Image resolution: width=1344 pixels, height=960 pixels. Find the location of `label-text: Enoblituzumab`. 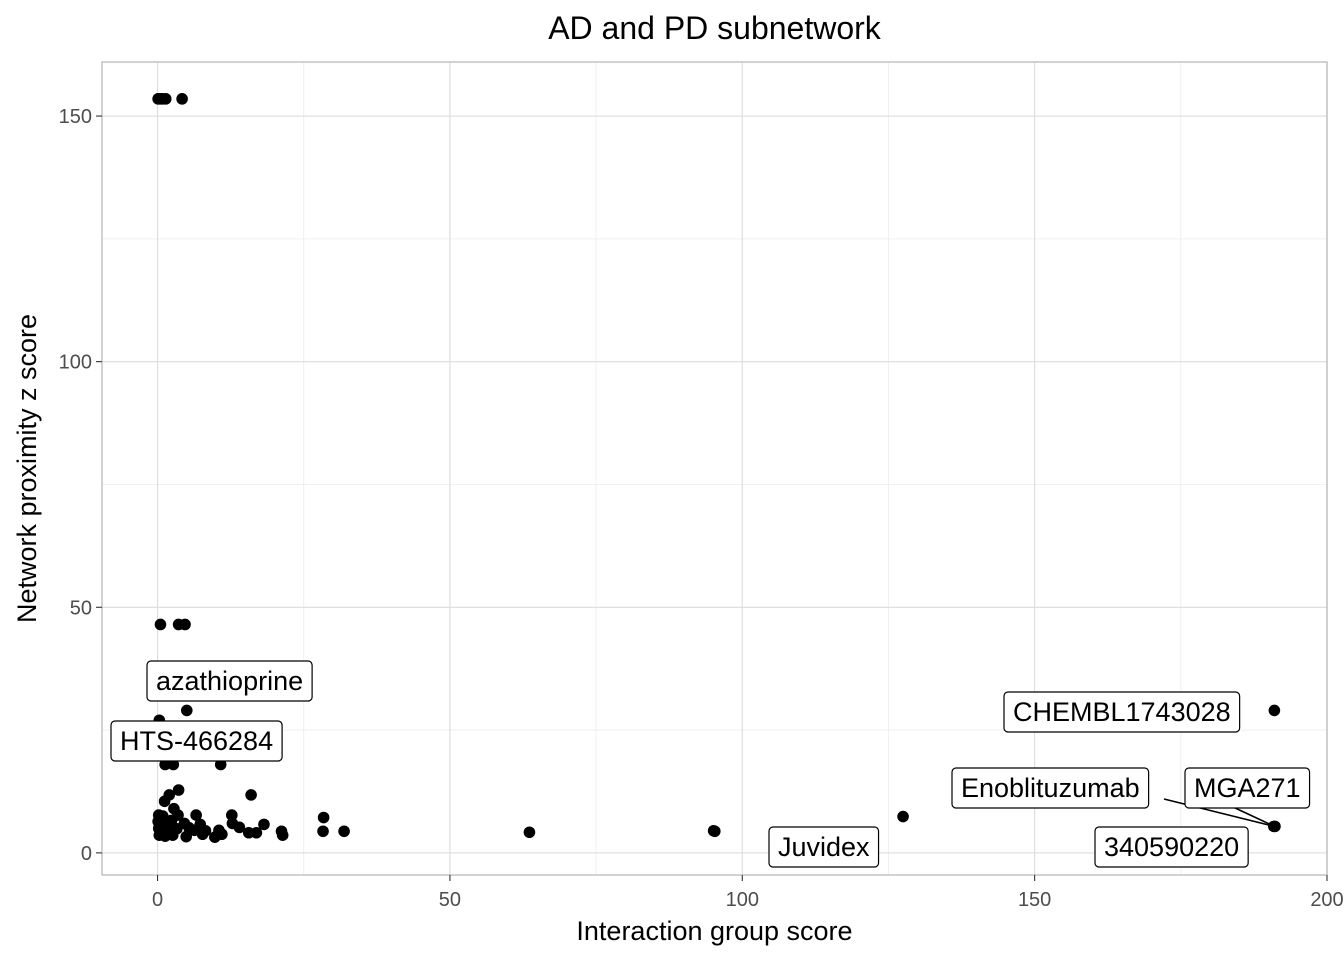

label-text: Enoblituzumab is located at coordinates (1050, 788).